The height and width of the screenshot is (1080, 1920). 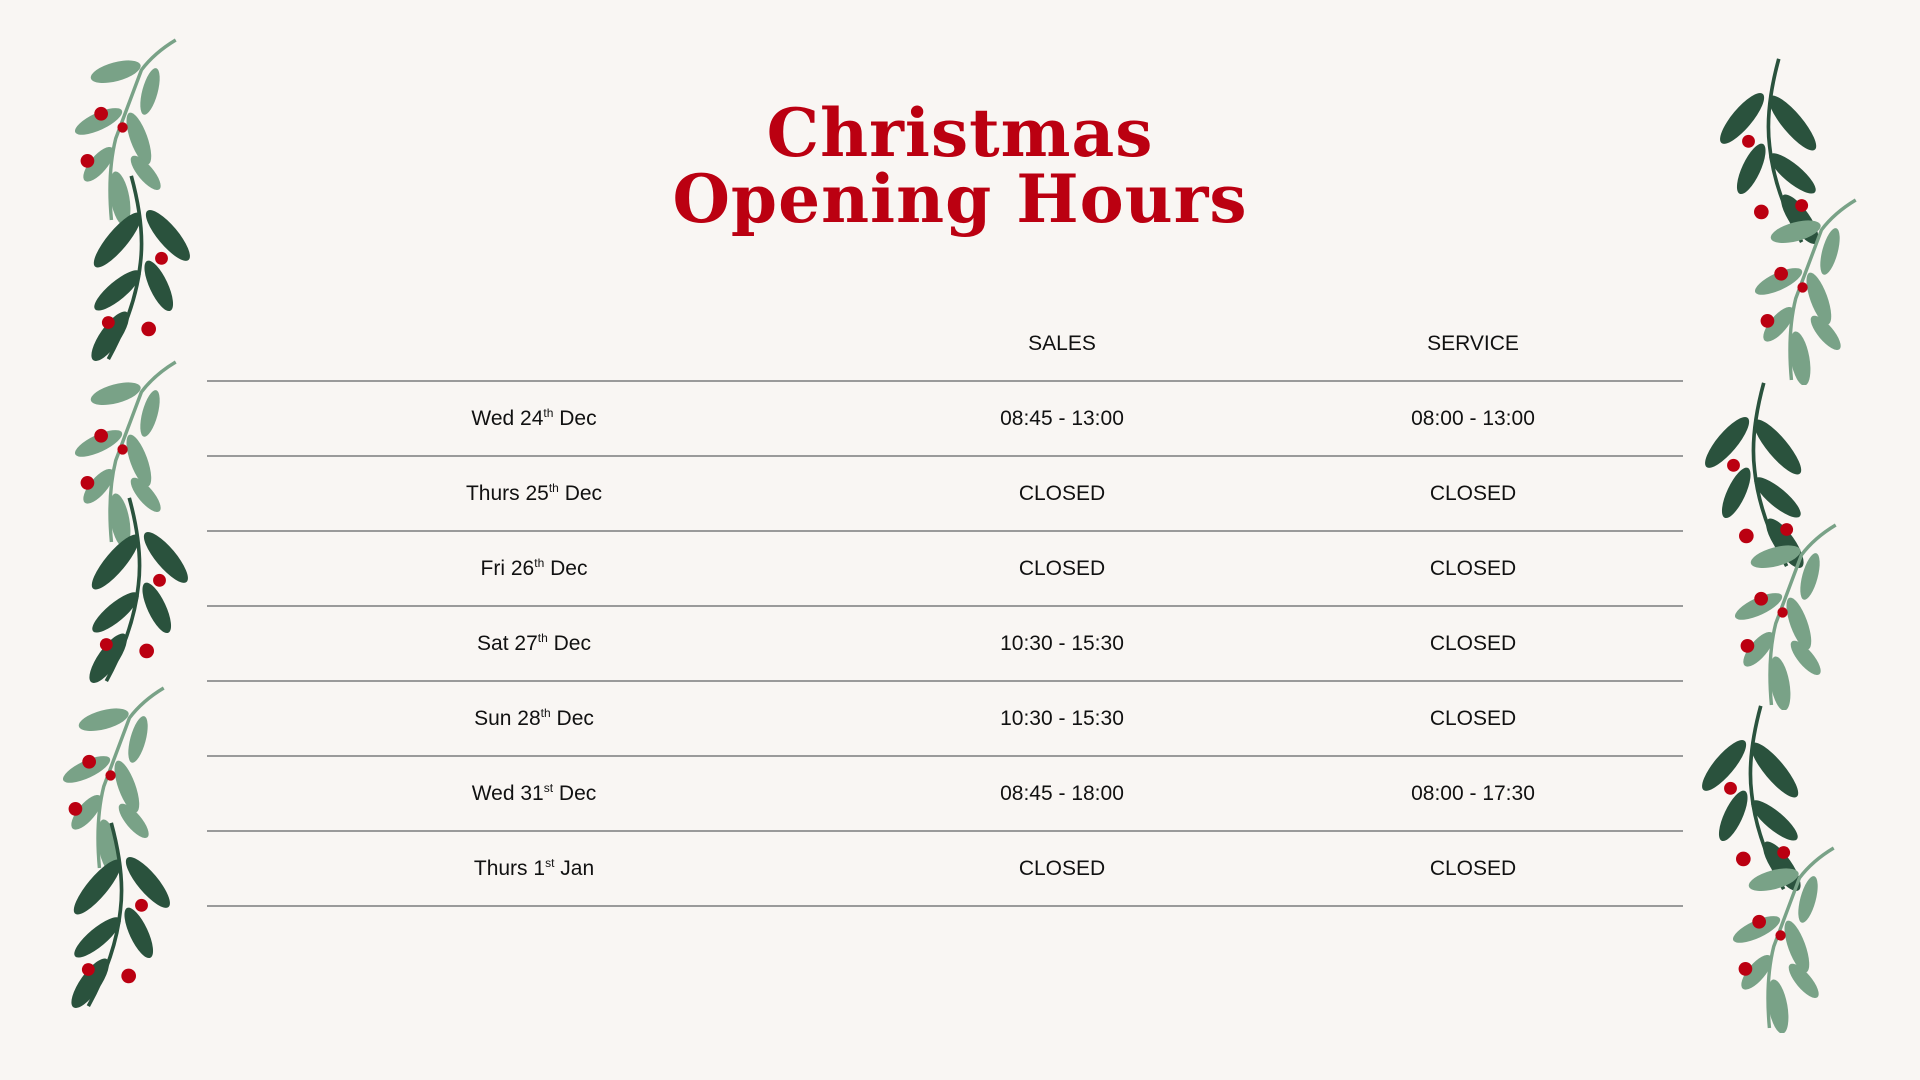 What do you see at coordinates (1473, 418) in the screenshot?
I see `service-hours: 08:00 - 13:00` at bounding box center [1473, 418].